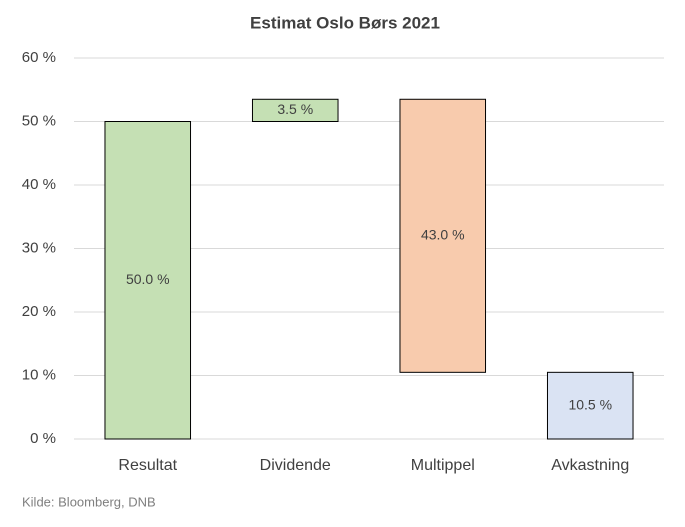  Describe the element at coordinates (89, 501) in the screenshot. I see `source: Kilde: Bloomberg, DNB` at that location.